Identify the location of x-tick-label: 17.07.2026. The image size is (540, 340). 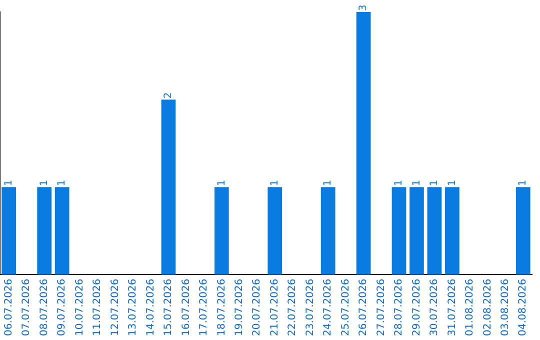
(204, 307).